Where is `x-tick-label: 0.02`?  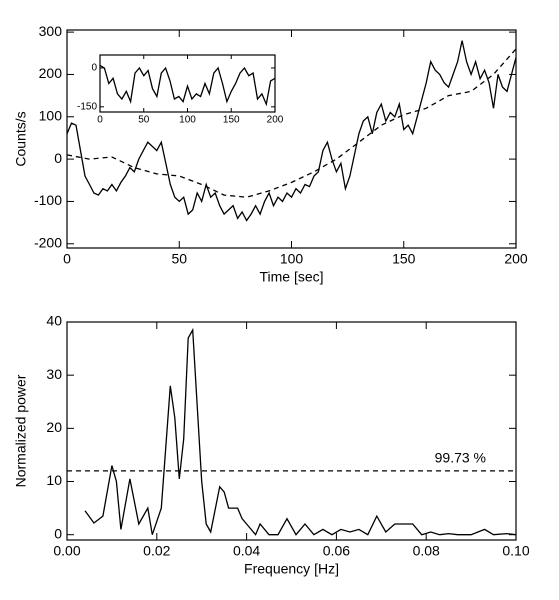
x-tick-label: 0.02 is located at coordinates (156, 551).